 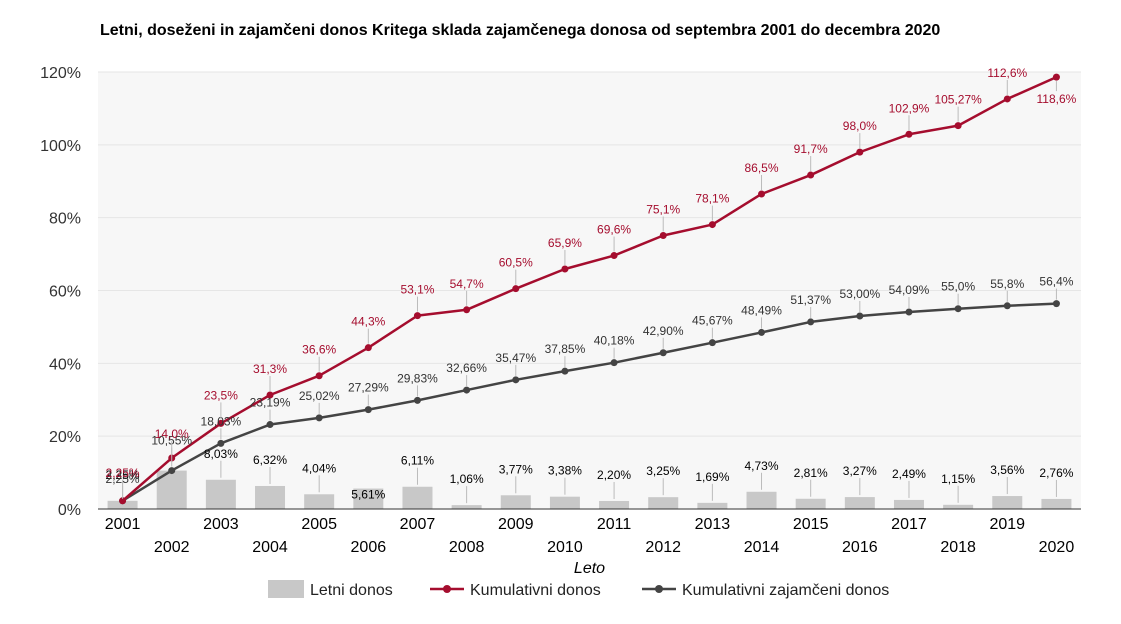 I want to click on cumulative-data-label: 112,6%, so click(x=1007, y=73).